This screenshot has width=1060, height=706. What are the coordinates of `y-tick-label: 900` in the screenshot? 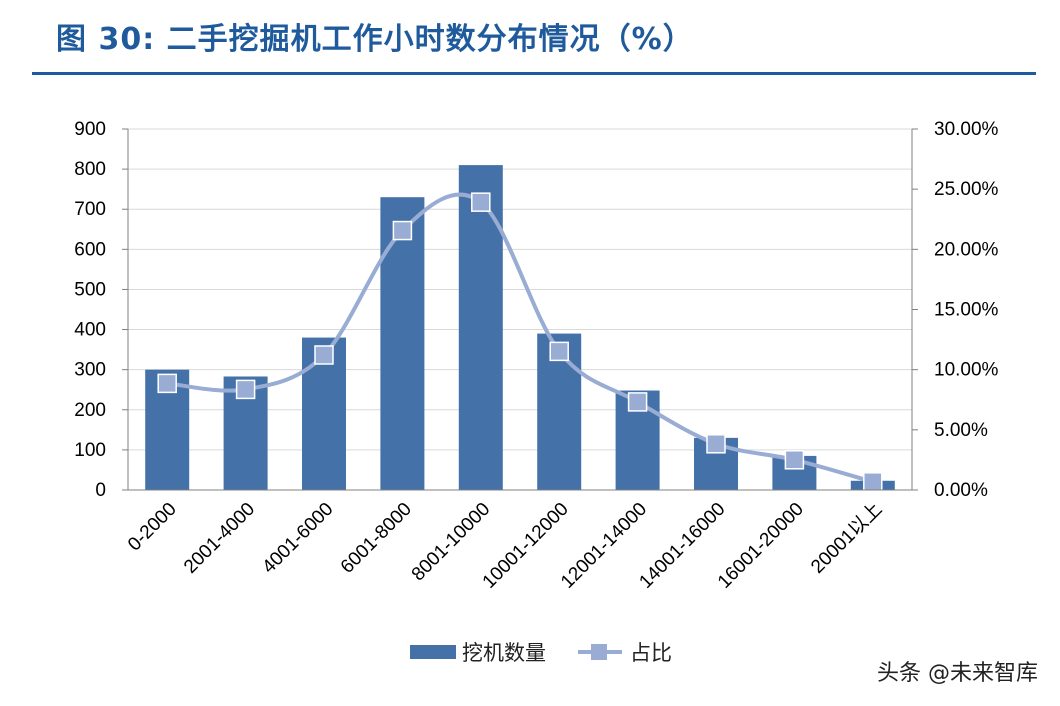 It's located at (90, 129).